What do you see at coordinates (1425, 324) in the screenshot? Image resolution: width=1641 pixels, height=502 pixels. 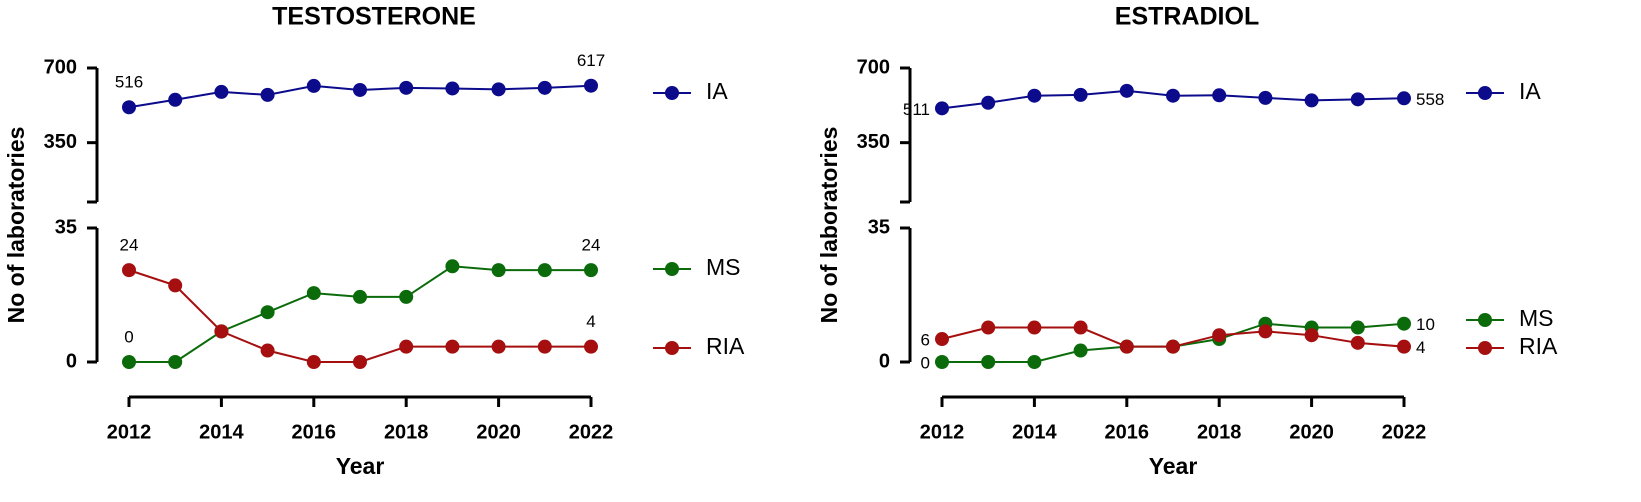 I see `data-label: 10` at bounding box center [1425, 324].